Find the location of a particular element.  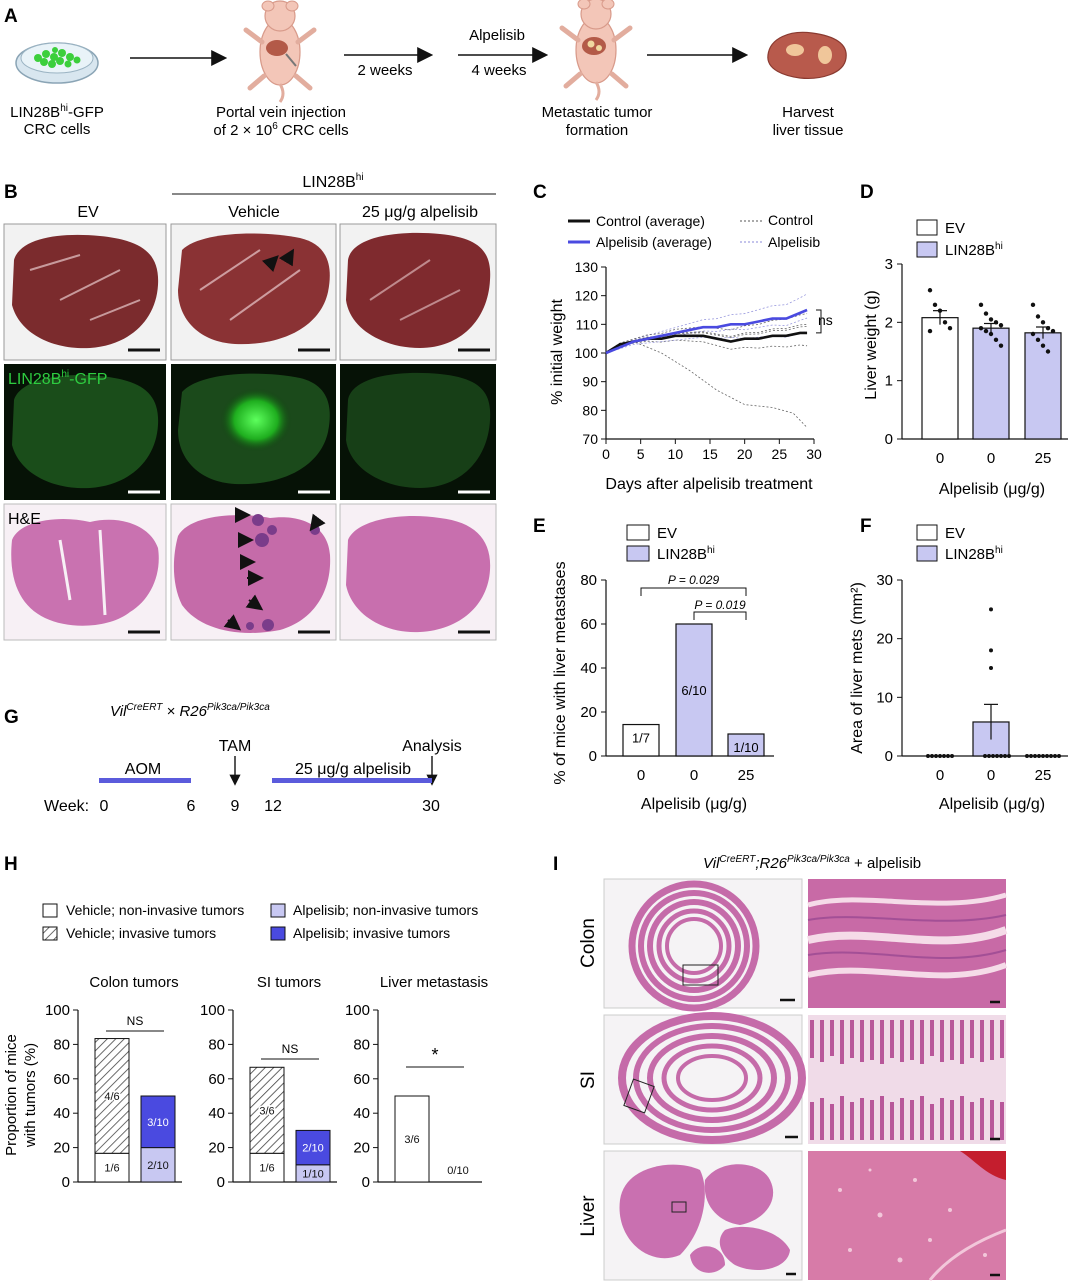

svg-text: LIN28Bhi is located at coordinates (974, 250).